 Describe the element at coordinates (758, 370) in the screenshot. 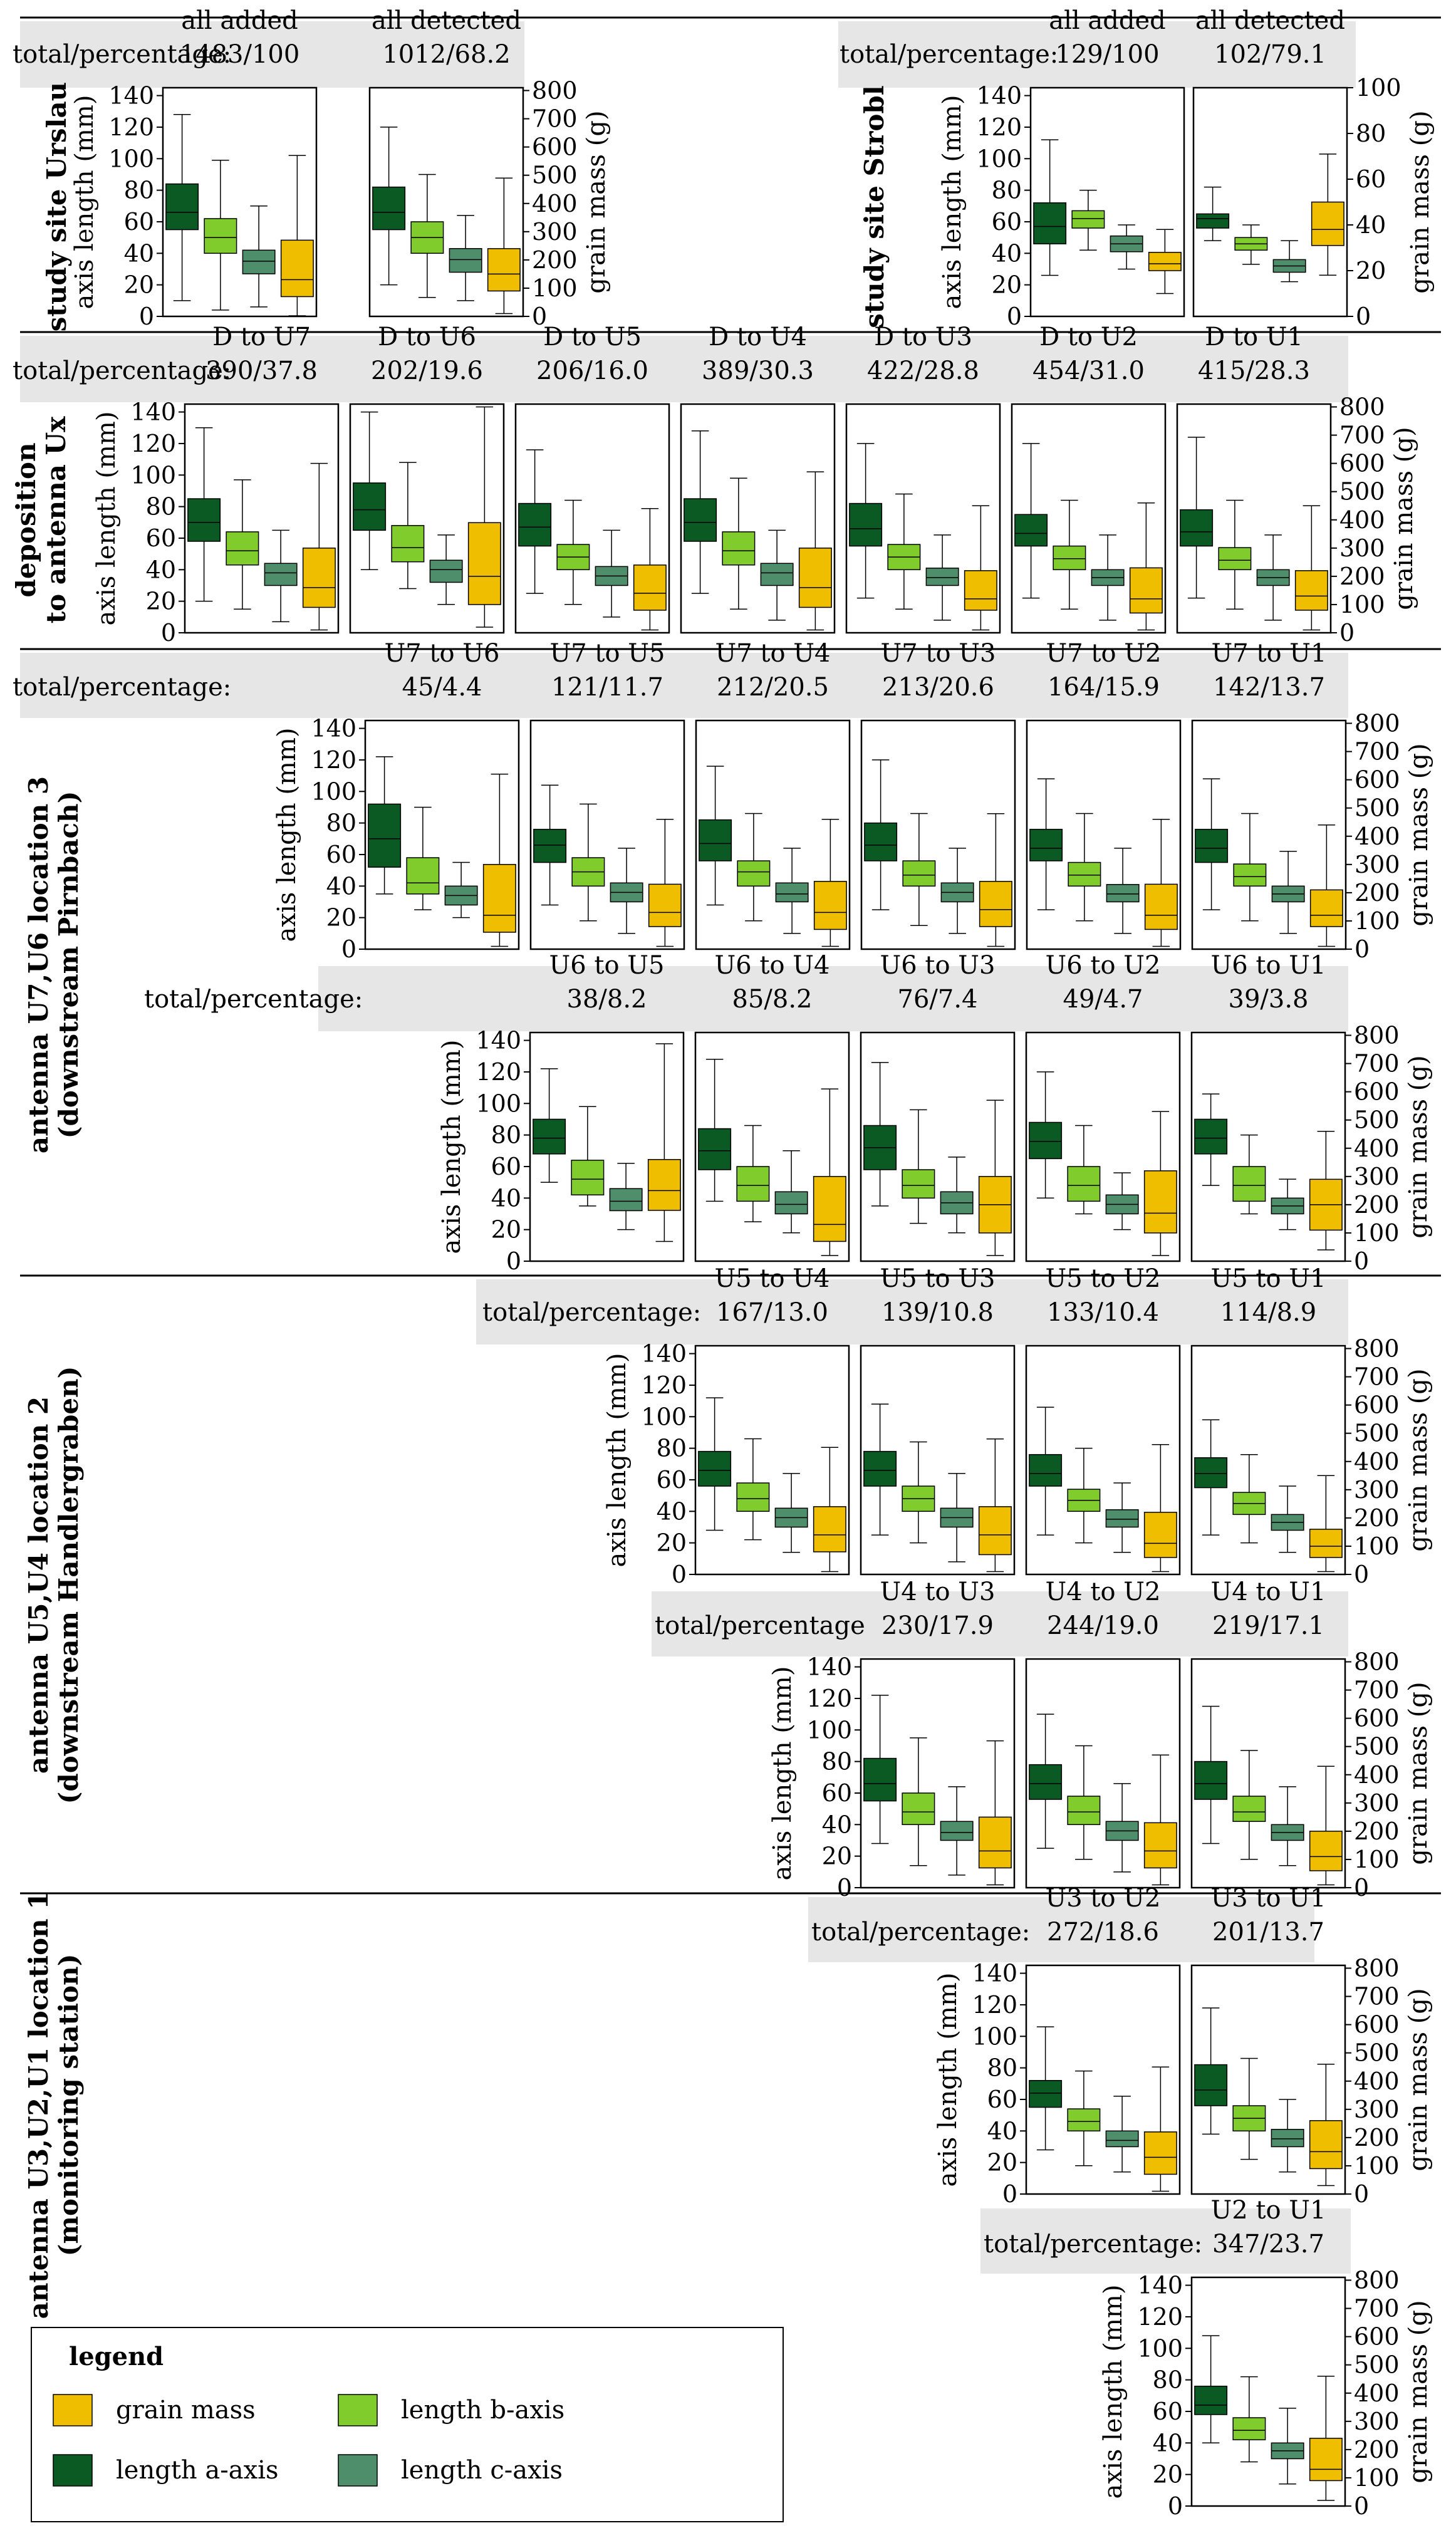

I see `panel-stat: 389/30.3` at that location.